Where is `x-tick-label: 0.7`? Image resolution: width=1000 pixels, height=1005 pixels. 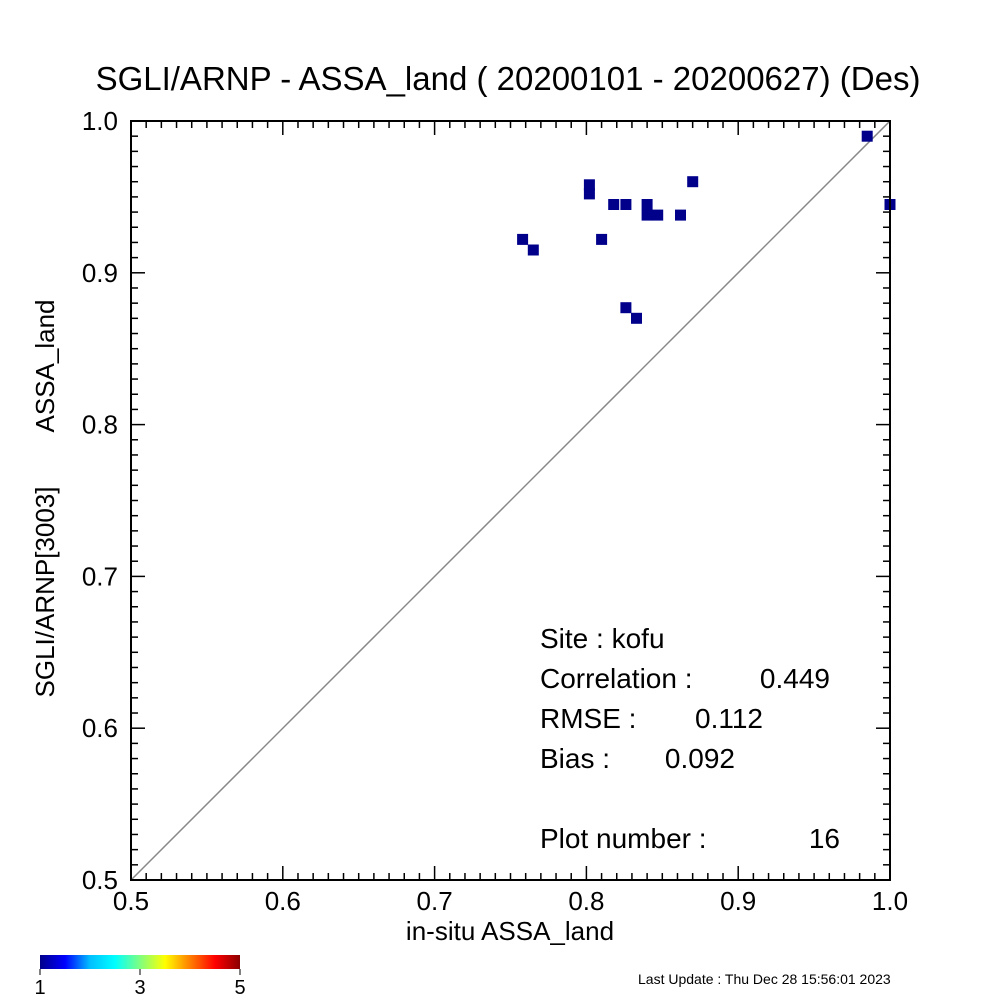
x-tick-label: 0.7 is located at coordinates (435, 901).